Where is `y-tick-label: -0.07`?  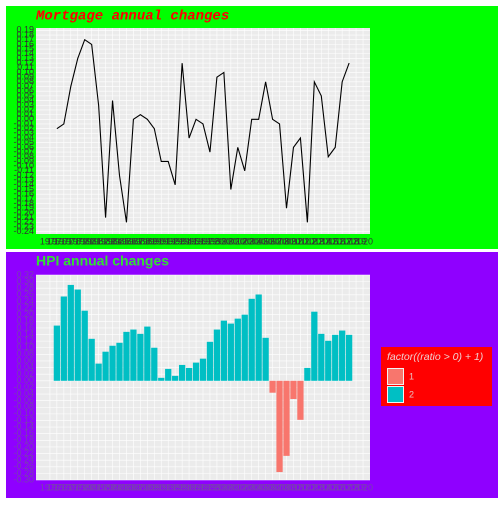
y-tick-label: -0.07 is located at coordinates (23, 151).